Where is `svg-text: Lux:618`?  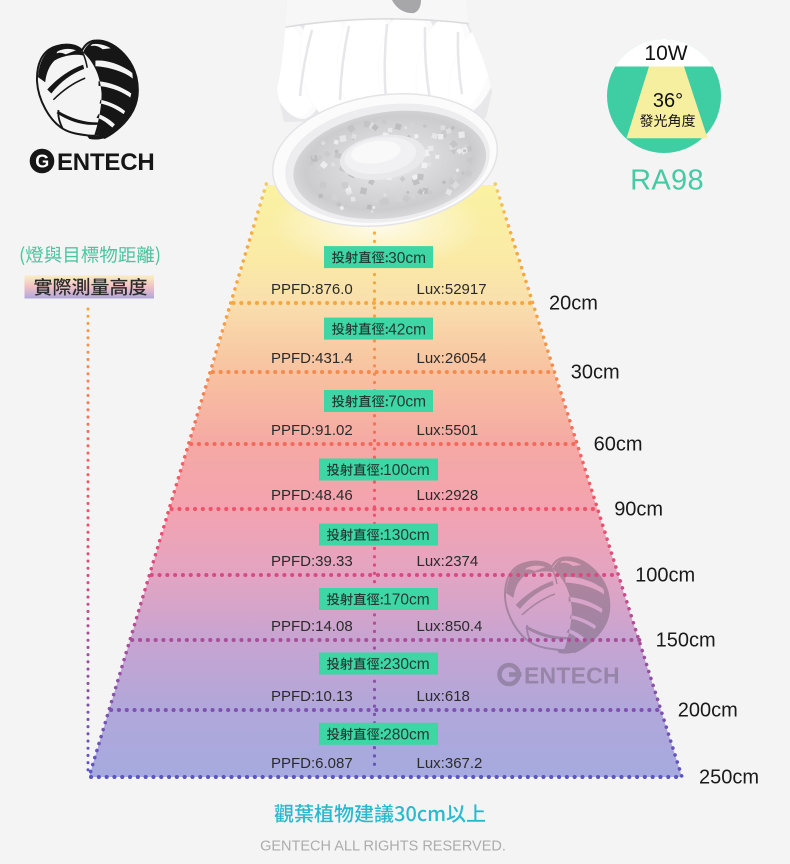
svg-text: Lux:618 is located at coordinates (443, 696).